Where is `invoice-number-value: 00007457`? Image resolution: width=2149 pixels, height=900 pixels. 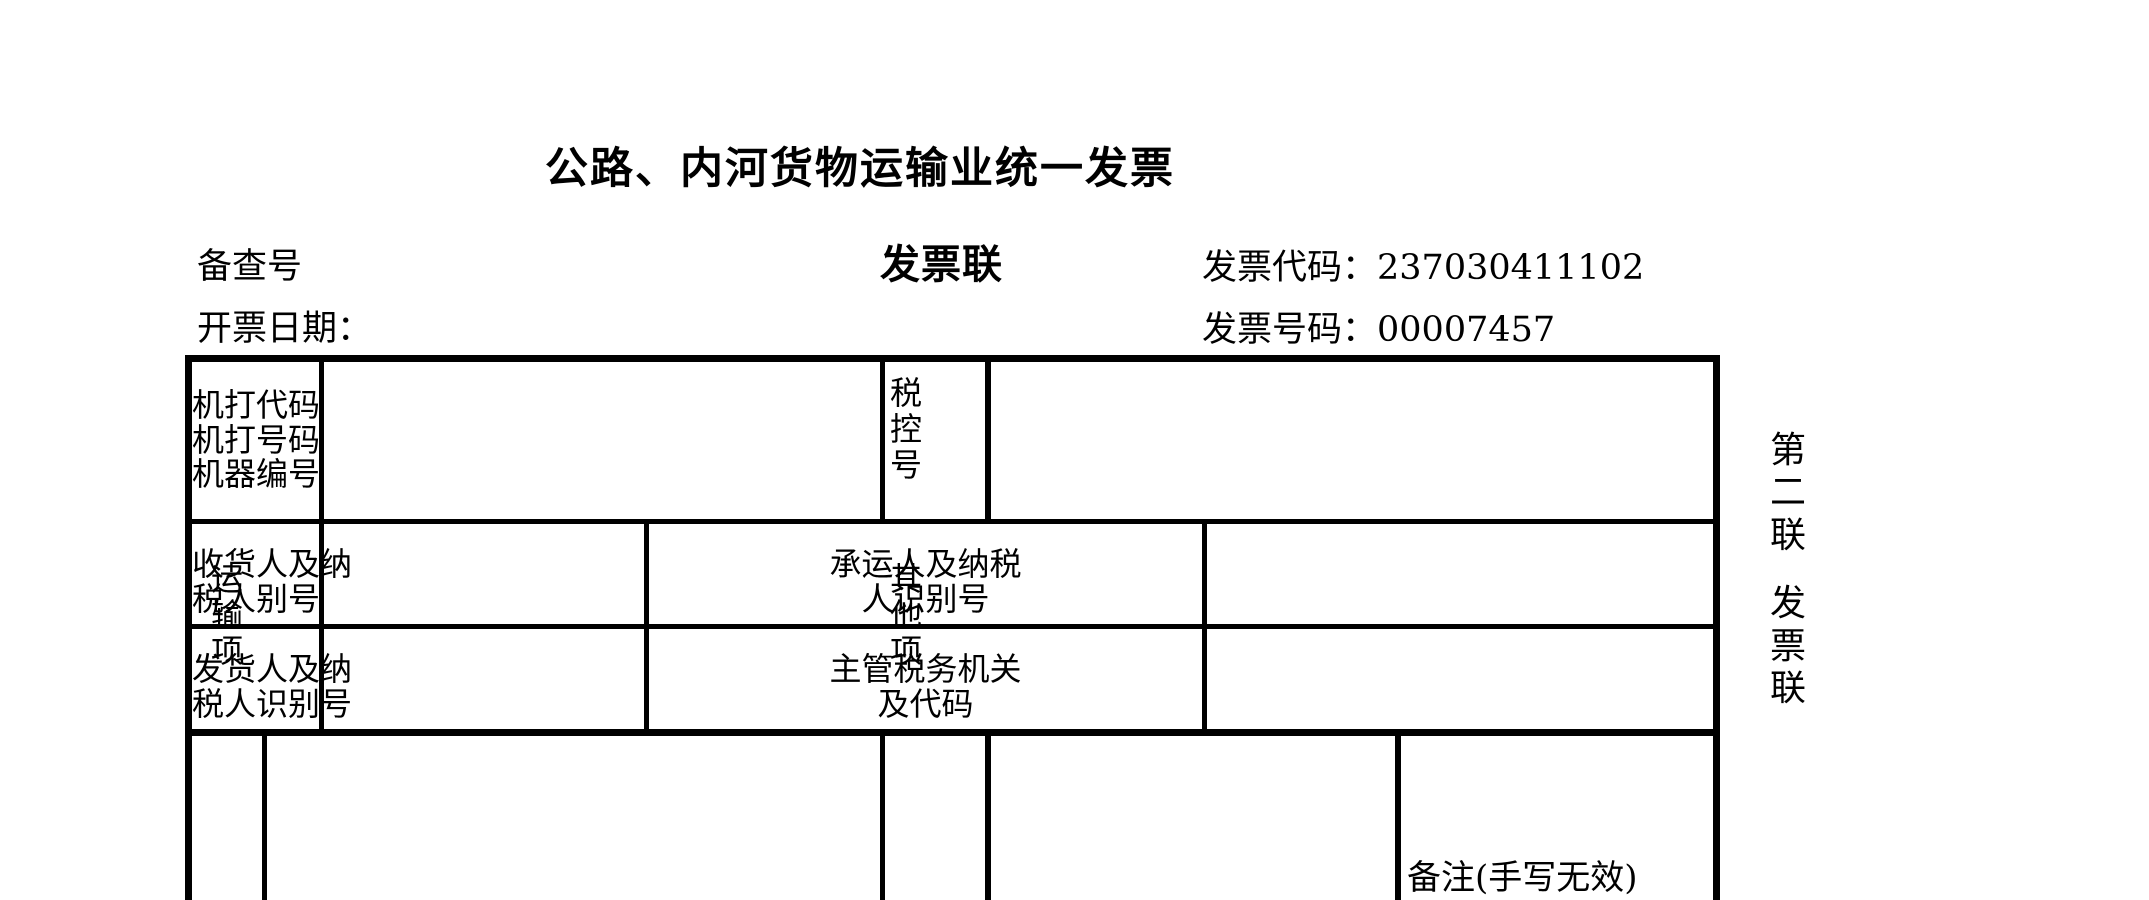 invoice-number-value: 00007457 is located at coordinates (1466, 330).